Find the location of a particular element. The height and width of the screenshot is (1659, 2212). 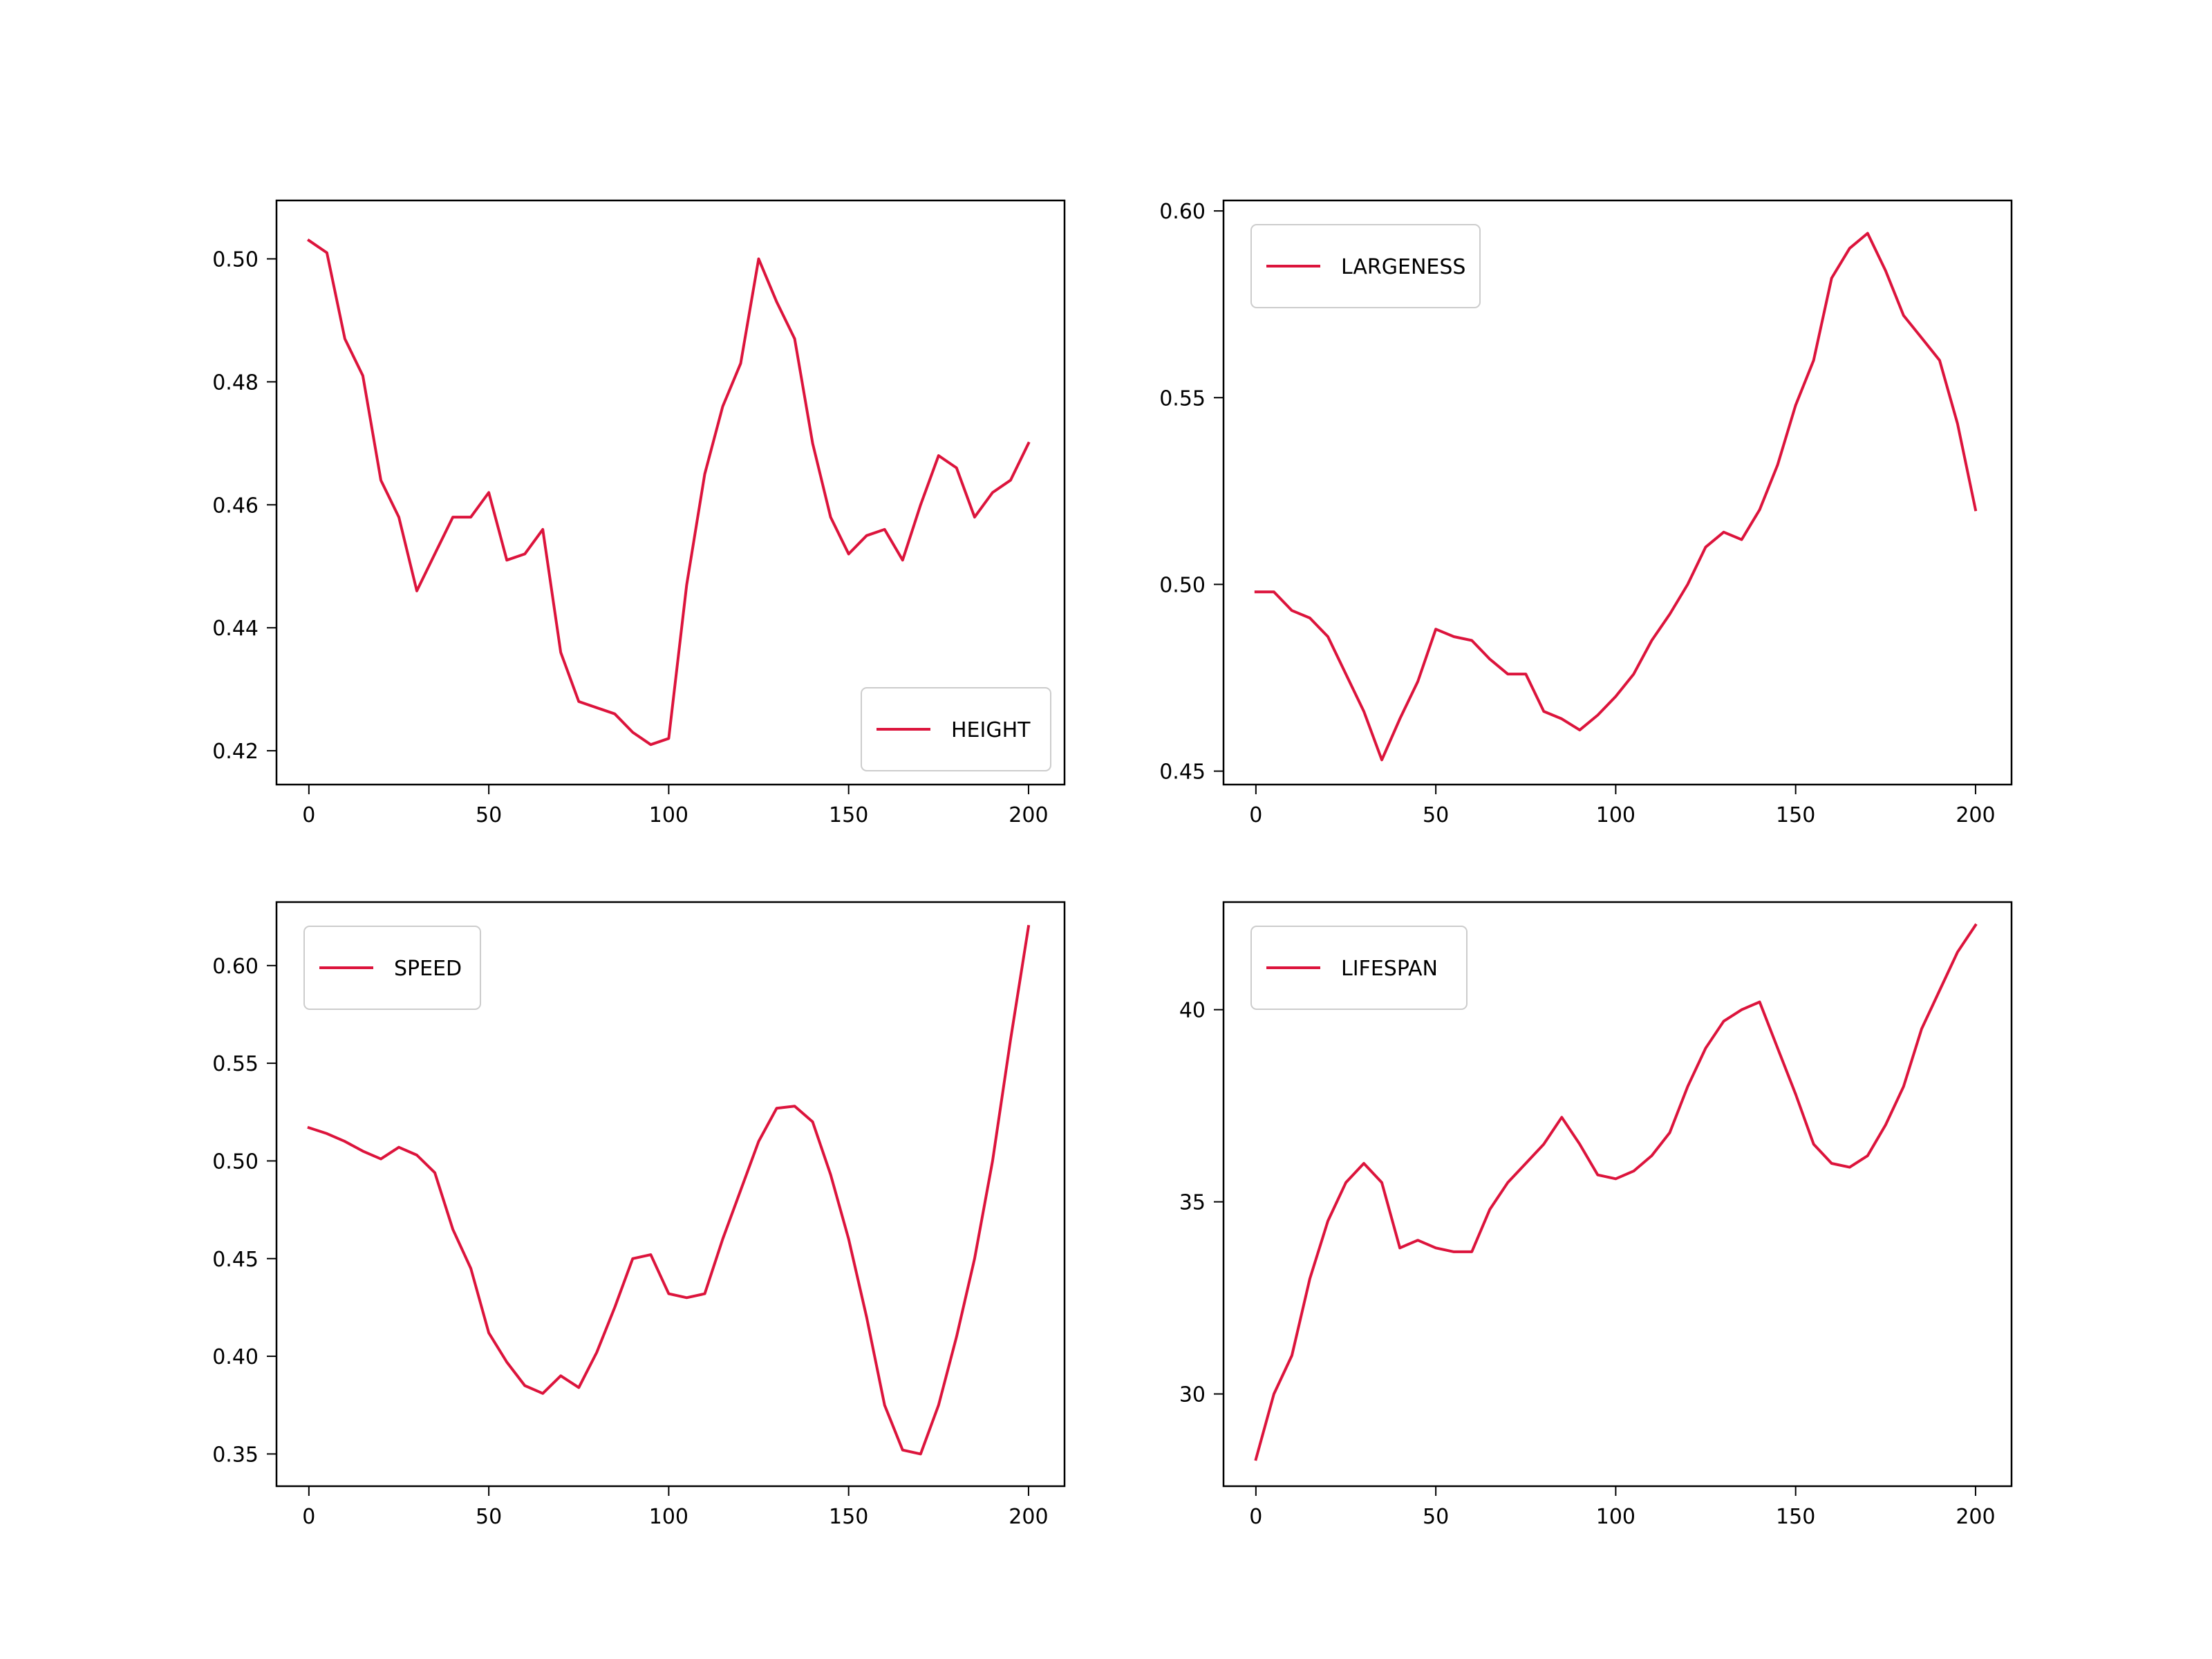

legend: SPEED is located at coordinates (392, 968).